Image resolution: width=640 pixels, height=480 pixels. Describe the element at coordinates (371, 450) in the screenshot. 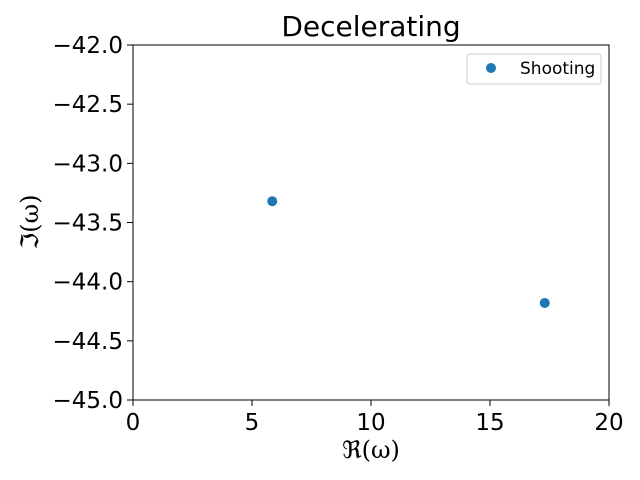

I see `x-axis-label: ℜ(ω)` at that location.